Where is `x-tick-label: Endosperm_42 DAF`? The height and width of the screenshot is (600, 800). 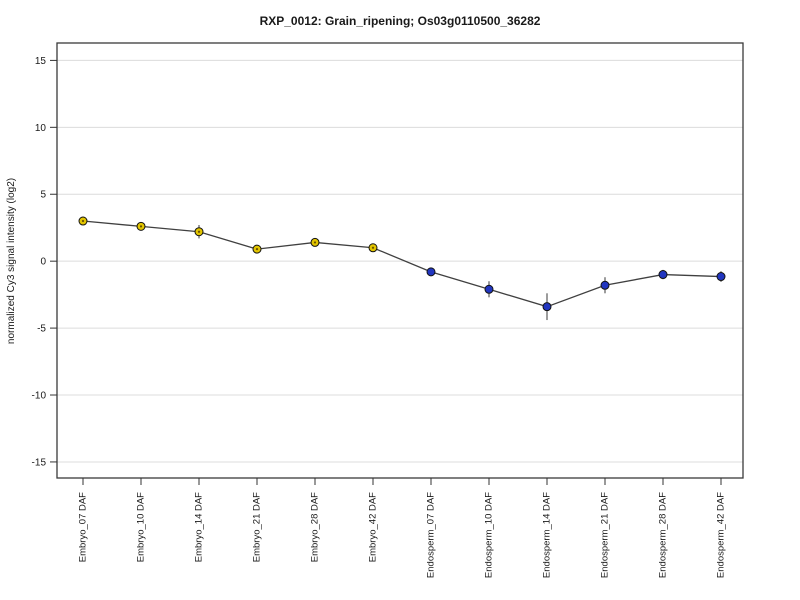
x-tick-label: Endosperm_42 DAF is located at coordinates (721, 535).